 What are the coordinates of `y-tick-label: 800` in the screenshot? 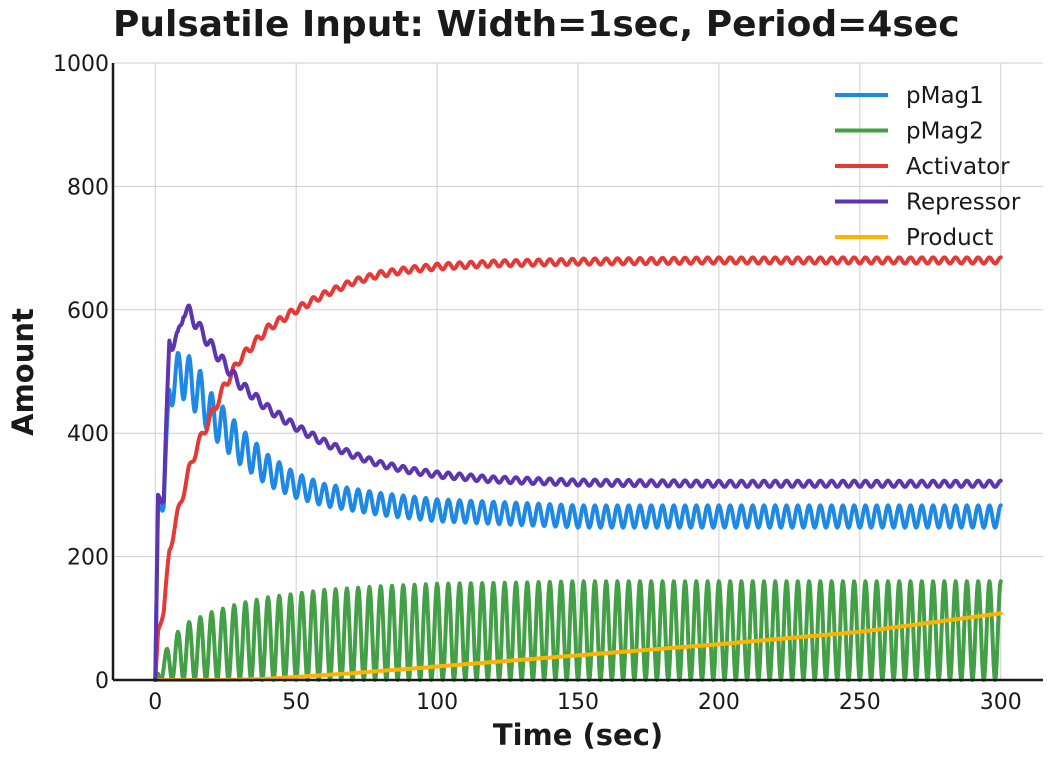 It's located at (88, 187).